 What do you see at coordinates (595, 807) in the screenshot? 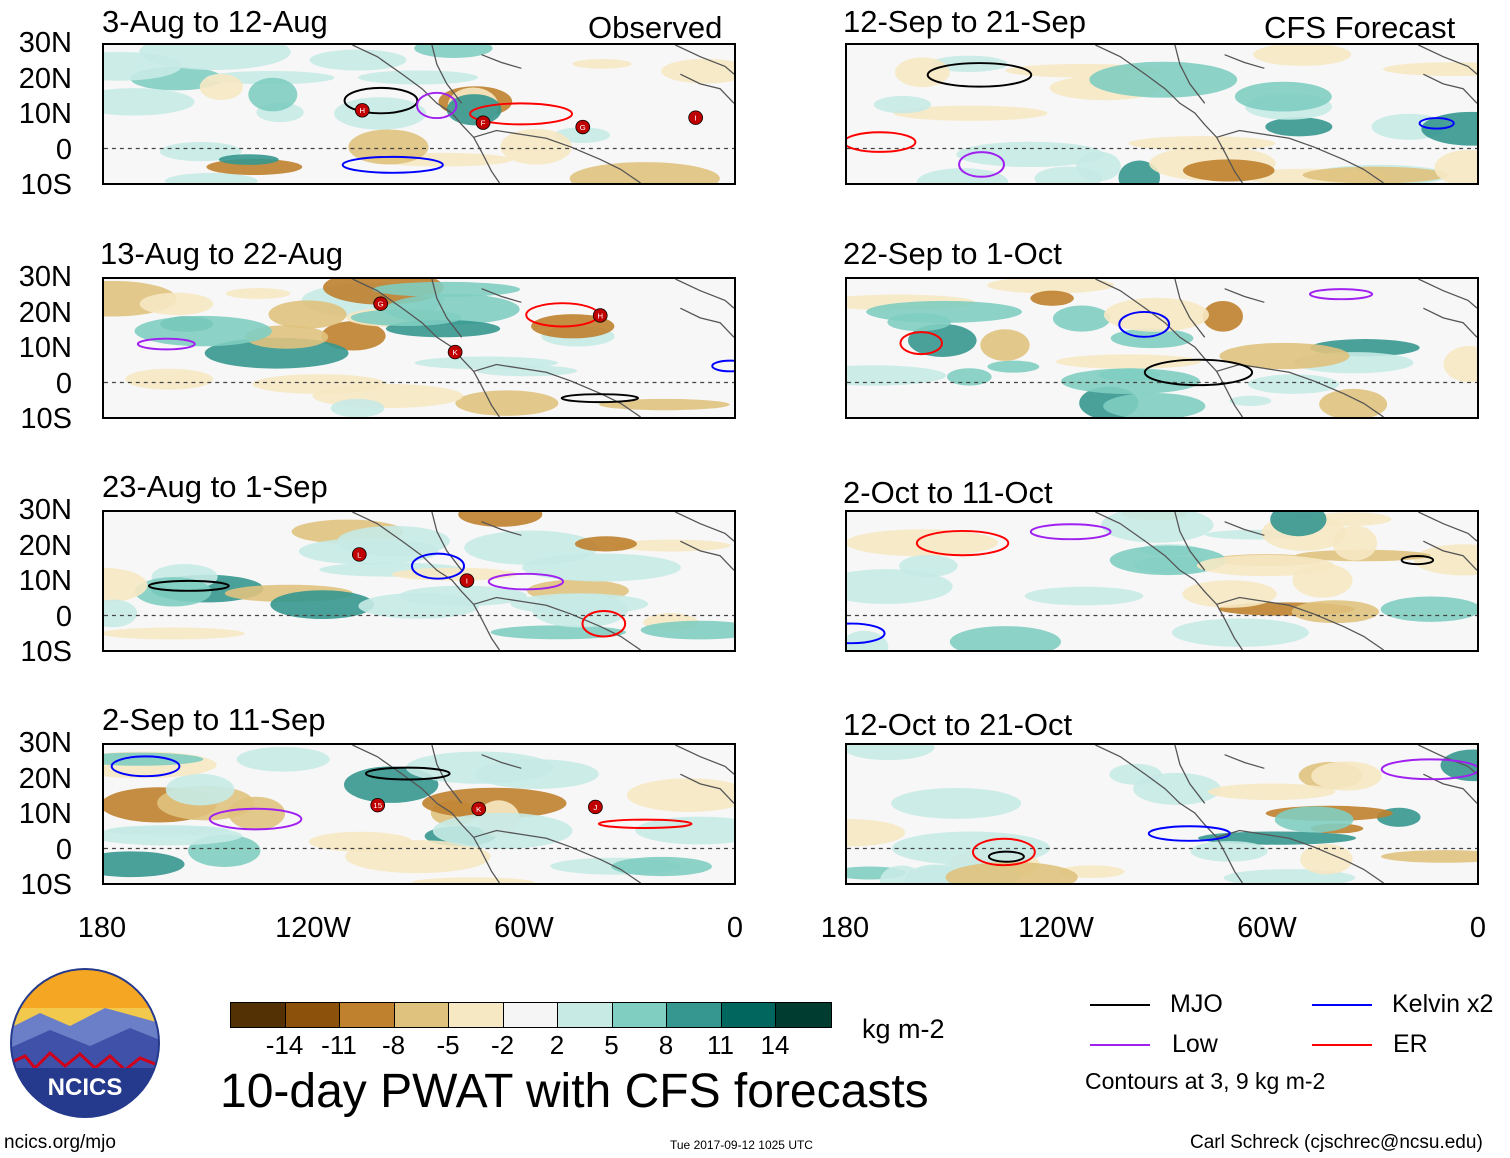
I see `storm-label: J` at bounding box center [595, 807].